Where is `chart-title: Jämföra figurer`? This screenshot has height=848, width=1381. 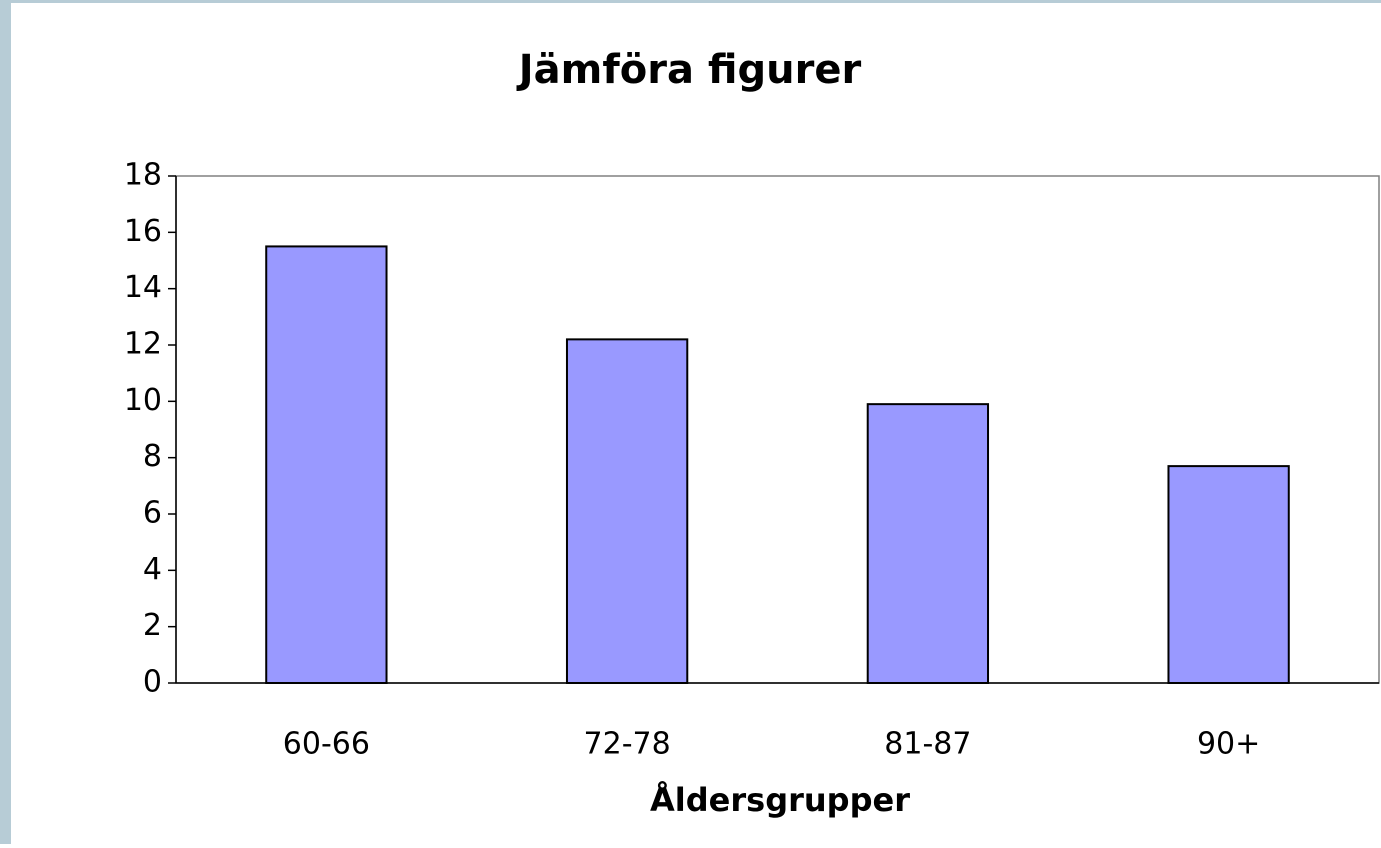
chart-title: Jämföra figurer is located at coordinates (689, 70).